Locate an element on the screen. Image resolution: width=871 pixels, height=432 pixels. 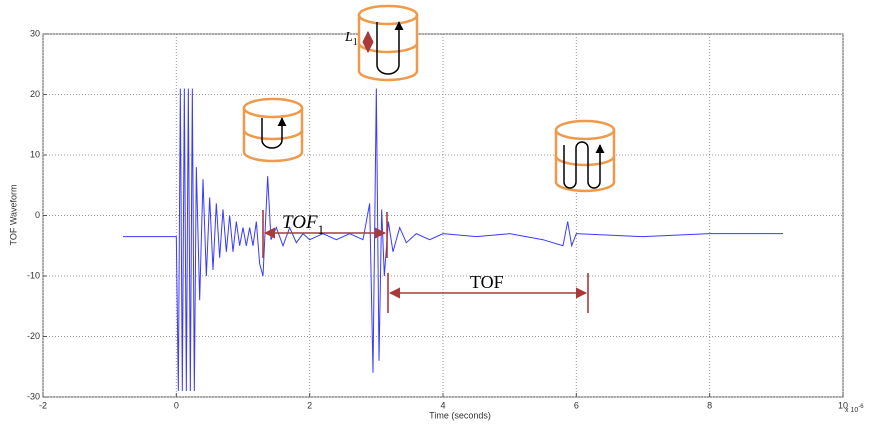
tof1-arrow: TOF1 is located at coordinates (325, 234).